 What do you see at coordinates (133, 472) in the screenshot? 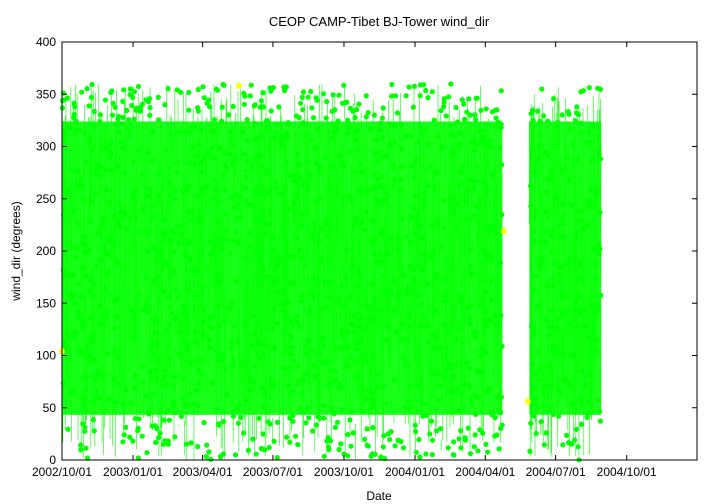
I see `x-tick-label: 2003/01/01` at bounding box center [133, 472].